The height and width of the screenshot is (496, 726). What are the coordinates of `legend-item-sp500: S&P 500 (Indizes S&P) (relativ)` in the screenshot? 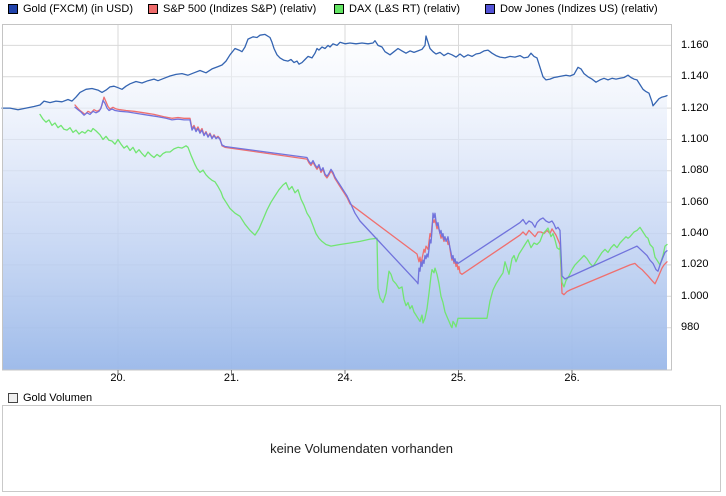 It's located at (232, 9).